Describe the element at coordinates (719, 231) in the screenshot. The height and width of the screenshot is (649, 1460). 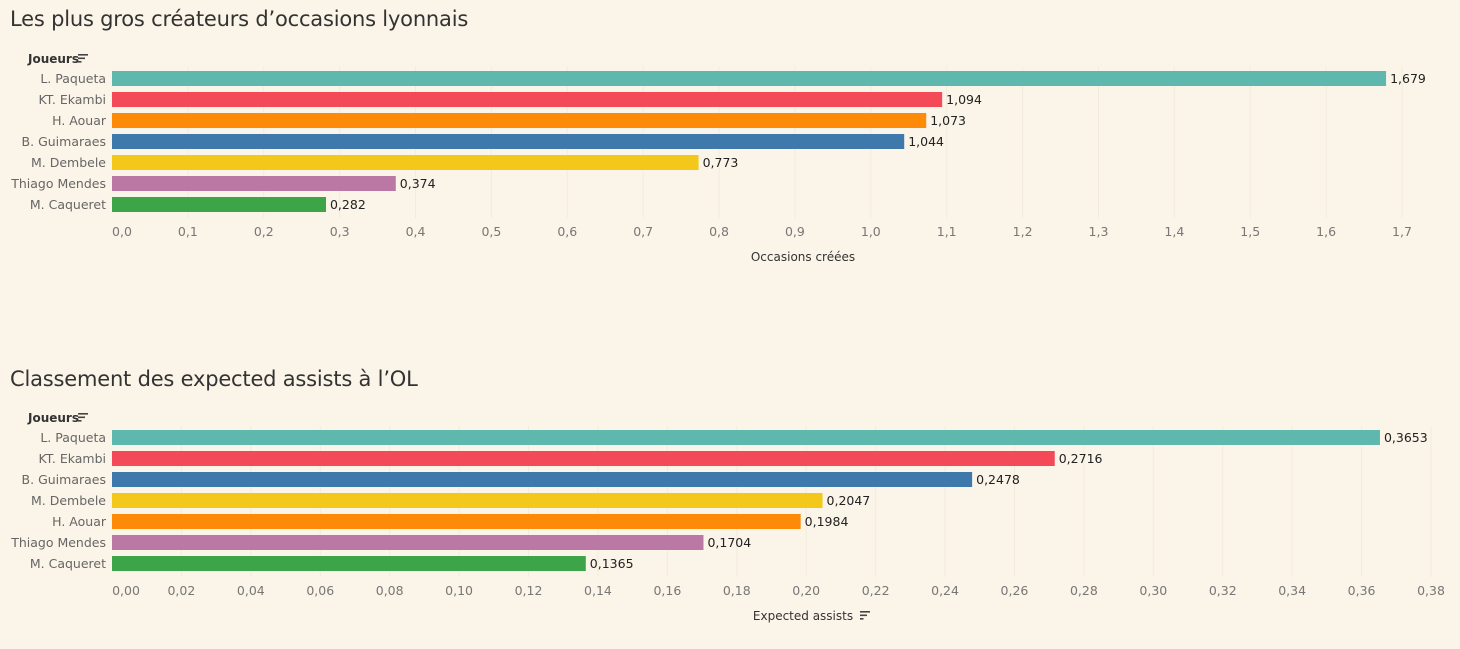
I see `tick-label: 0,8` at that location.